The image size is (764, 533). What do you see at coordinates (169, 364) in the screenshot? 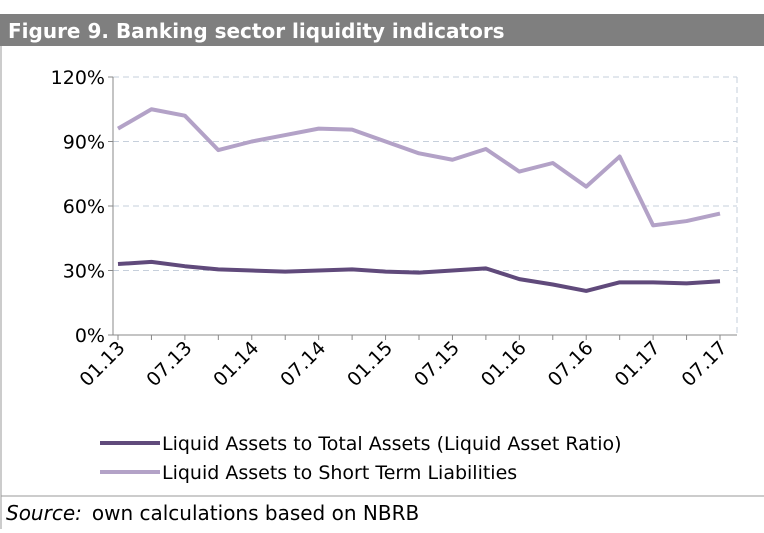
I see `x-tick-label: 07.13` at bounding box center [169, 364].